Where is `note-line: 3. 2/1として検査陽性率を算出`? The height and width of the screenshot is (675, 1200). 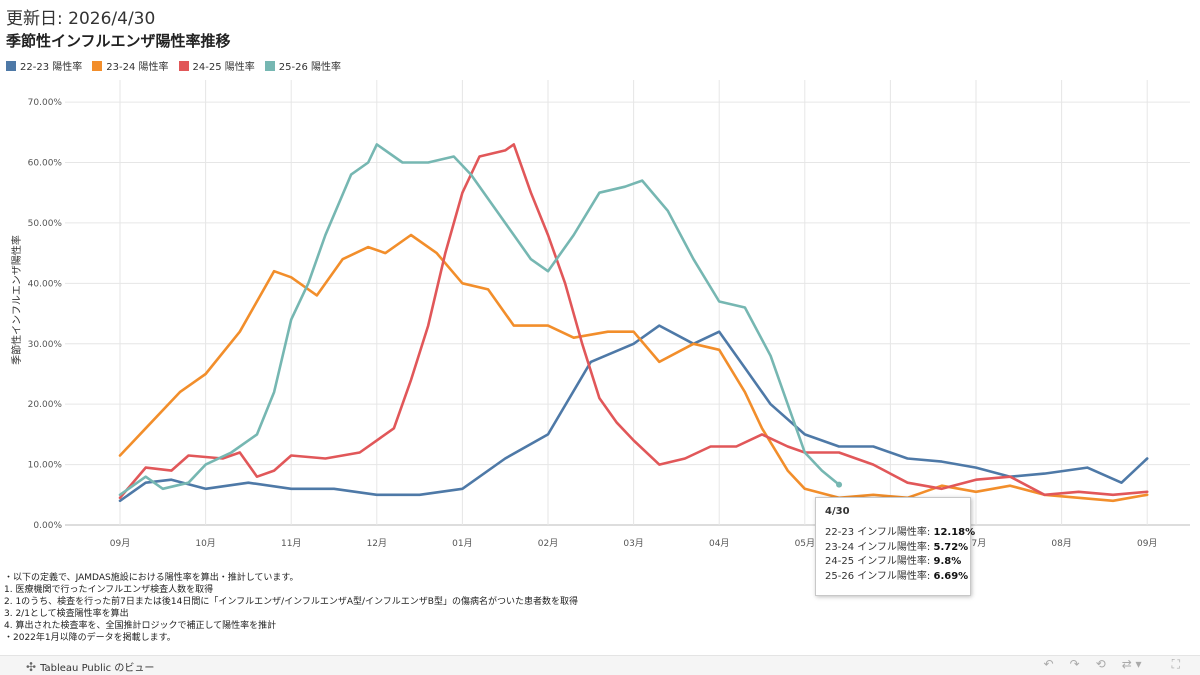
note-line: 3. 2/1として検査陽性率を算出 is located at coordinates (66, 614).